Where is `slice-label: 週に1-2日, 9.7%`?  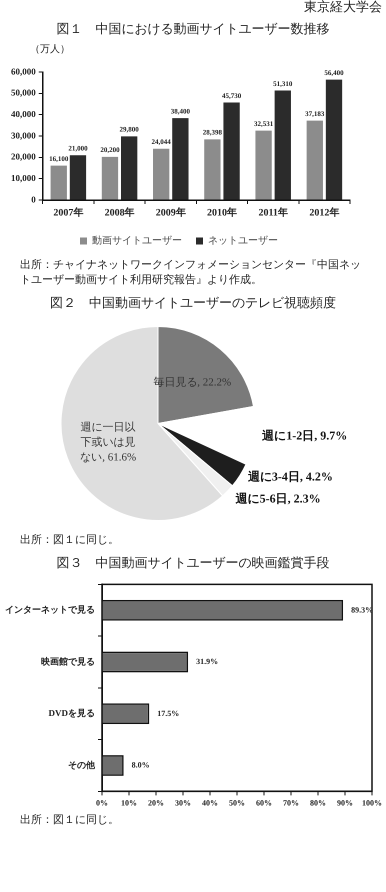
slice-label: 週に1-2日, 9.7% is located at coordinates (304, 435).